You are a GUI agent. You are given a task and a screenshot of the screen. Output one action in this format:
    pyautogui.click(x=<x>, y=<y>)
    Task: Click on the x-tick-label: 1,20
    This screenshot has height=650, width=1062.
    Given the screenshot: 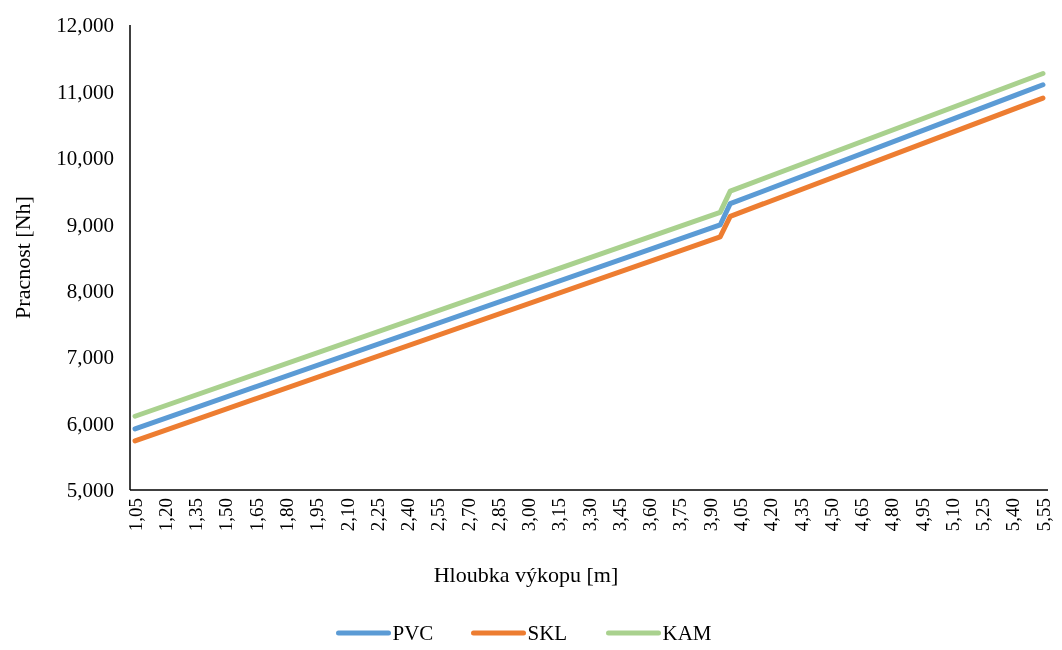 What is the action you would take?
    pyautogui.click(x=165, y=515)
    